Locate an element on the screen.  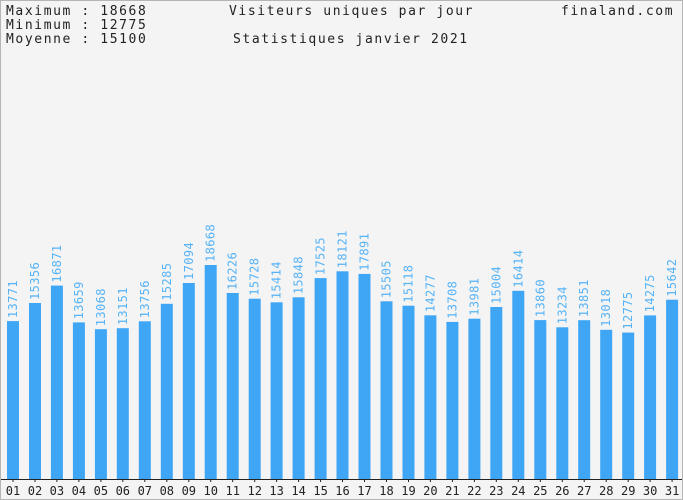
value-label-02: 15356 is located at coordinates (35, 281).